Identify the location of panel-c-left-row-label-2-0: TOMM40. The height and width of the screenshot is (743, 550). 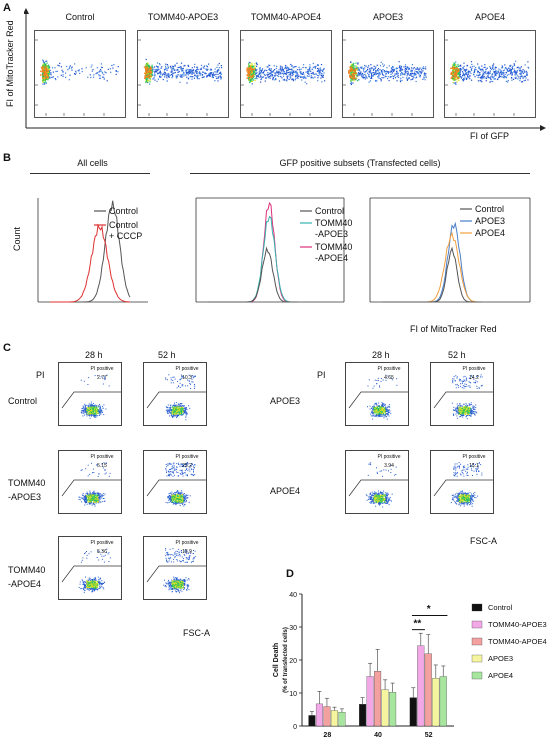
(27, 570).